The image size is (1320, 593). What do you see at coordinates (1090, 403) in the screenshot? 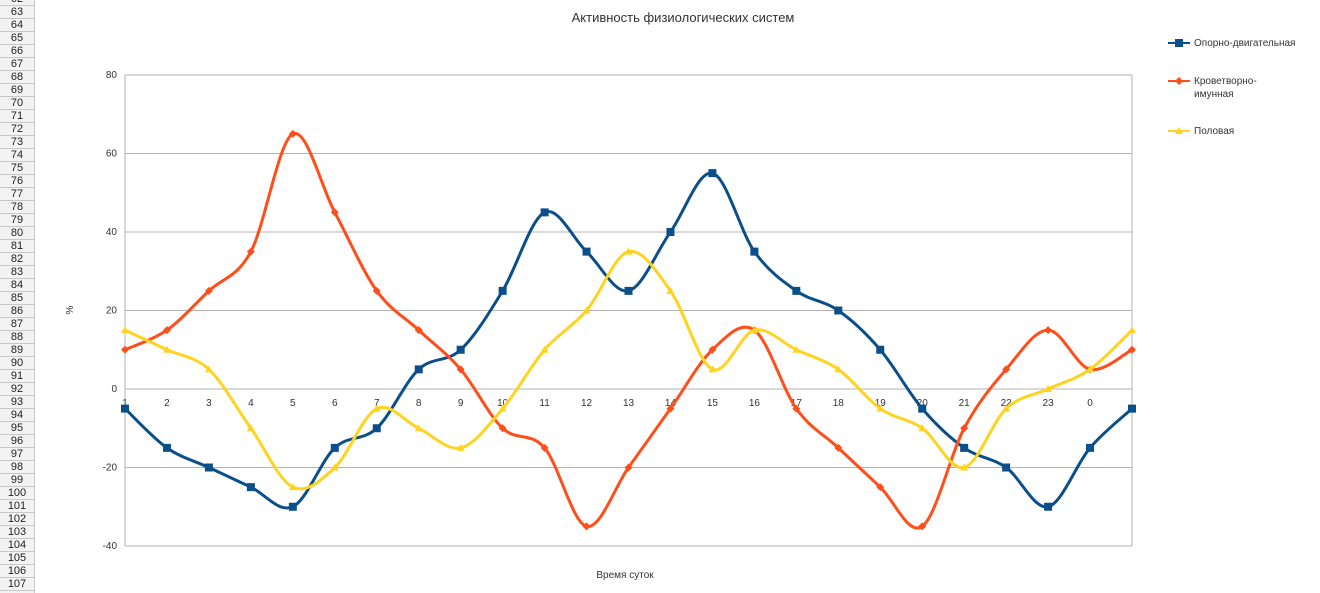
I see `x-tick-label: 0` at bounding box center [1090, 403].